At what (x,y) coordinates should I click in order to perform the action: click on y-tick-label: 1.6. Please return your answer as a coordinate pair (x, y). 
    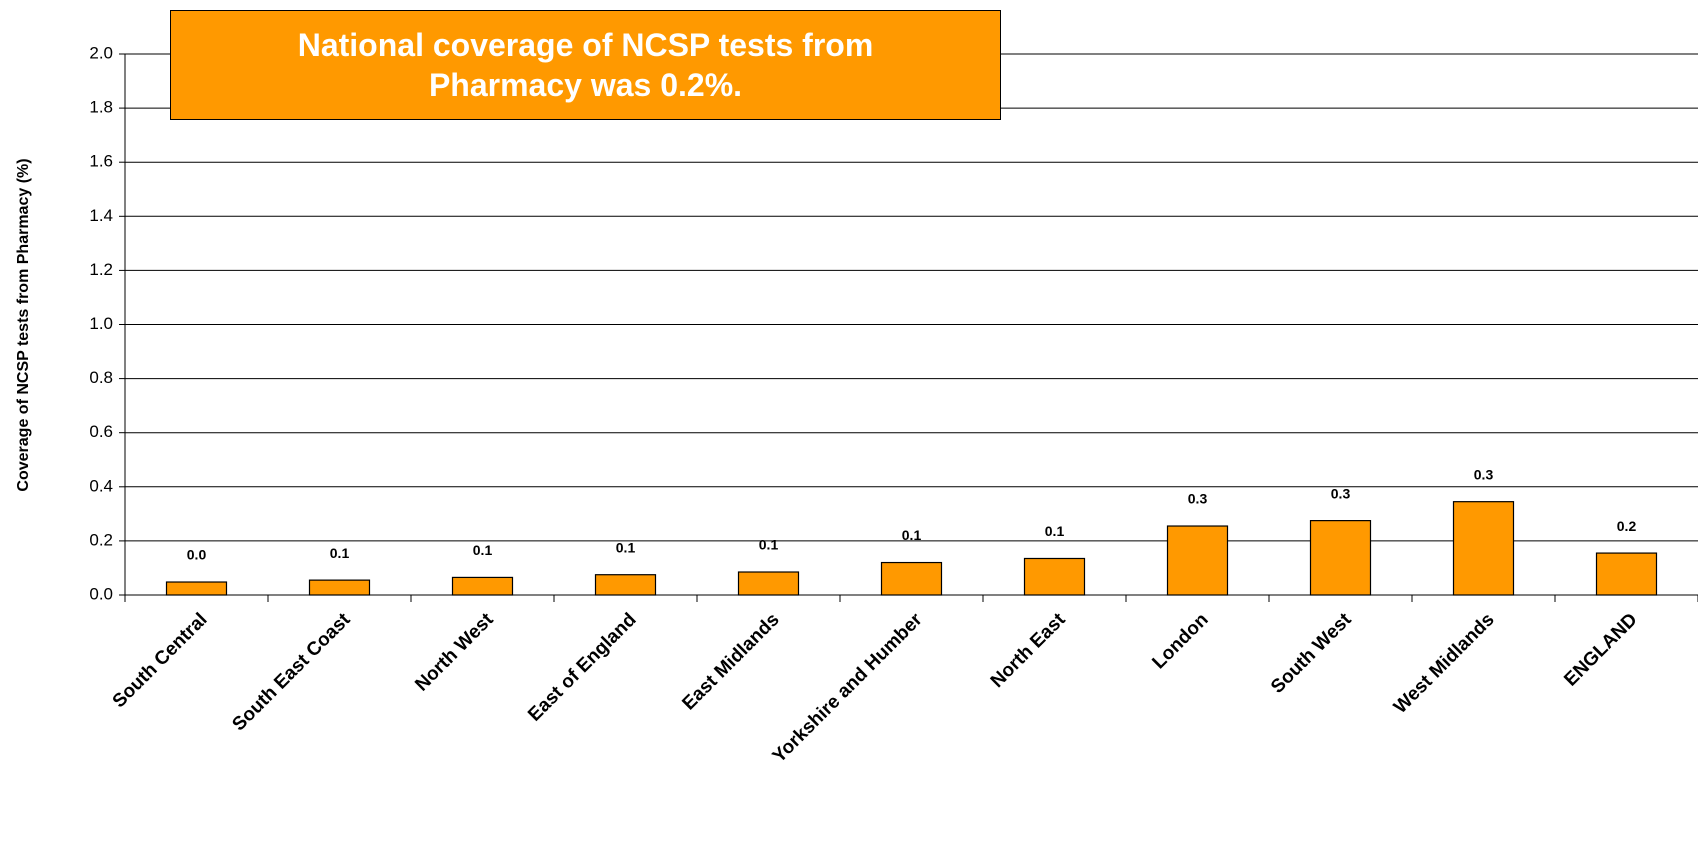
    Looking at the image, I should click on (101, 161).